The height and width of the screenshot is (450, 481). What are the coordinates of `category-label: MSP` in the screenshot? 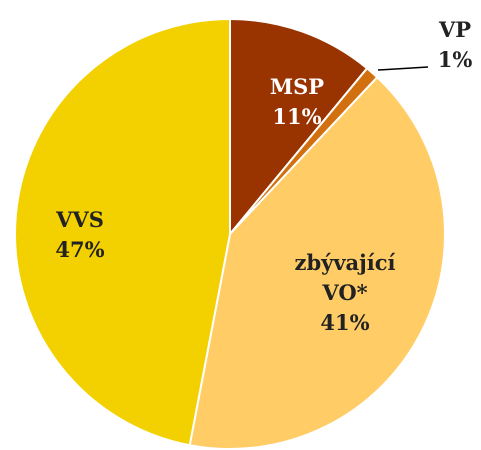 It's located at (297, 86).